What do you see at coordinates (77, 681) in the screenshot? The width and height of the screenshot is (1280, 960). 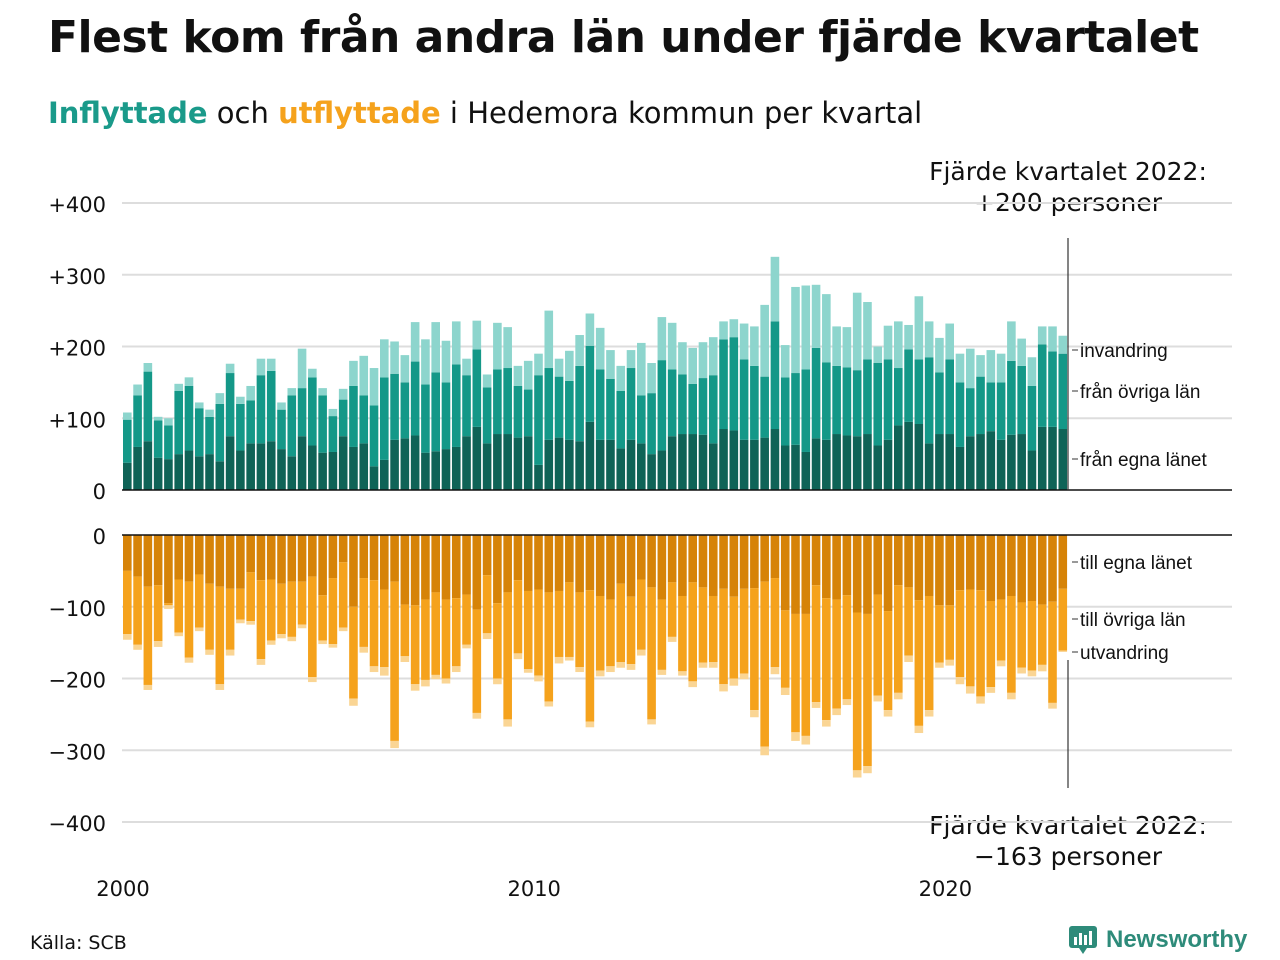 I see `y-tick-label: −200` at bounding box center [77, 681].